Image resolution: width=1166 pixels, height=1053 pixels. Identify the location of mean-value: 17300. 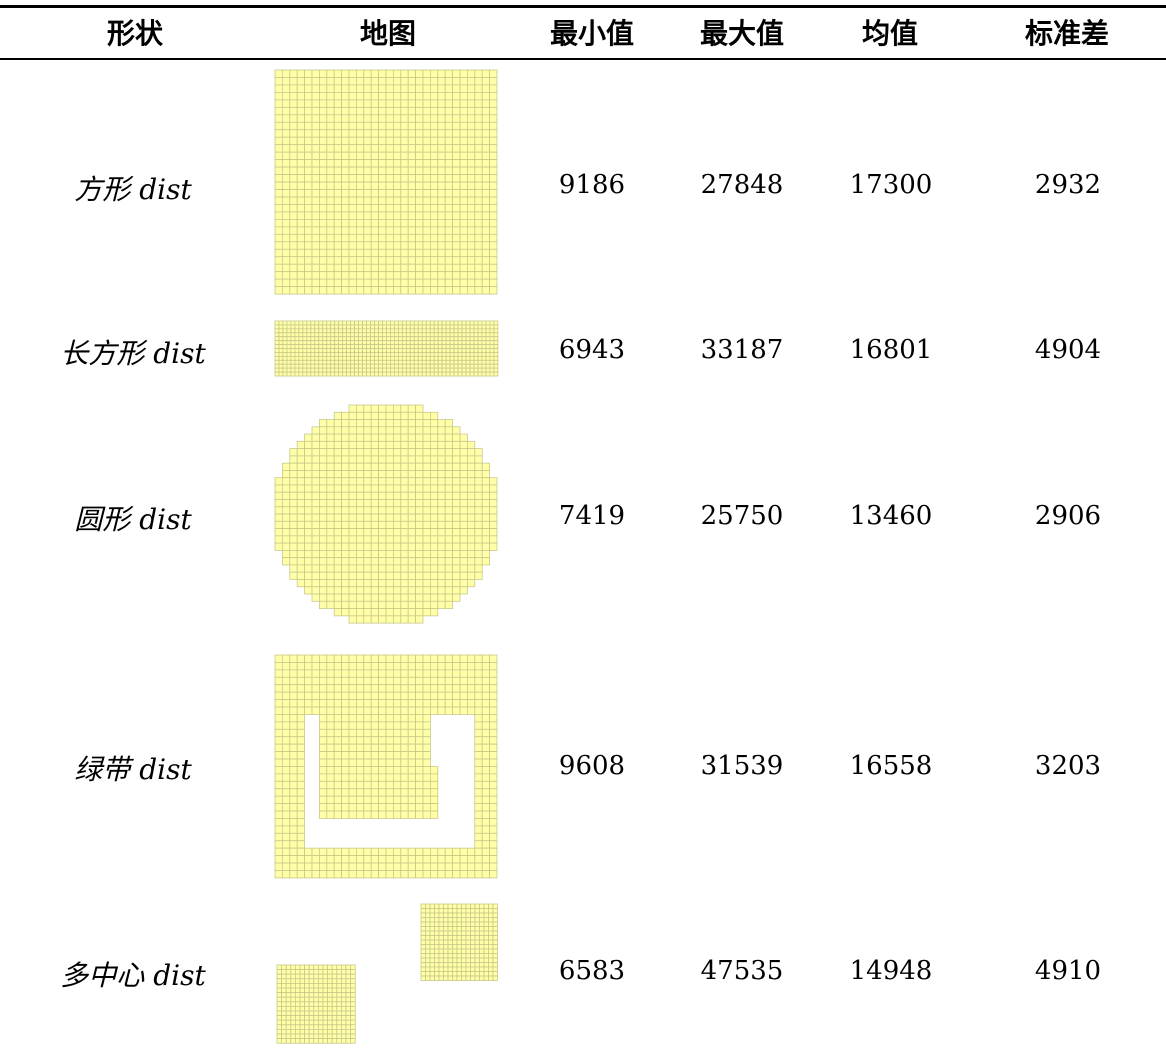
(891, 185).